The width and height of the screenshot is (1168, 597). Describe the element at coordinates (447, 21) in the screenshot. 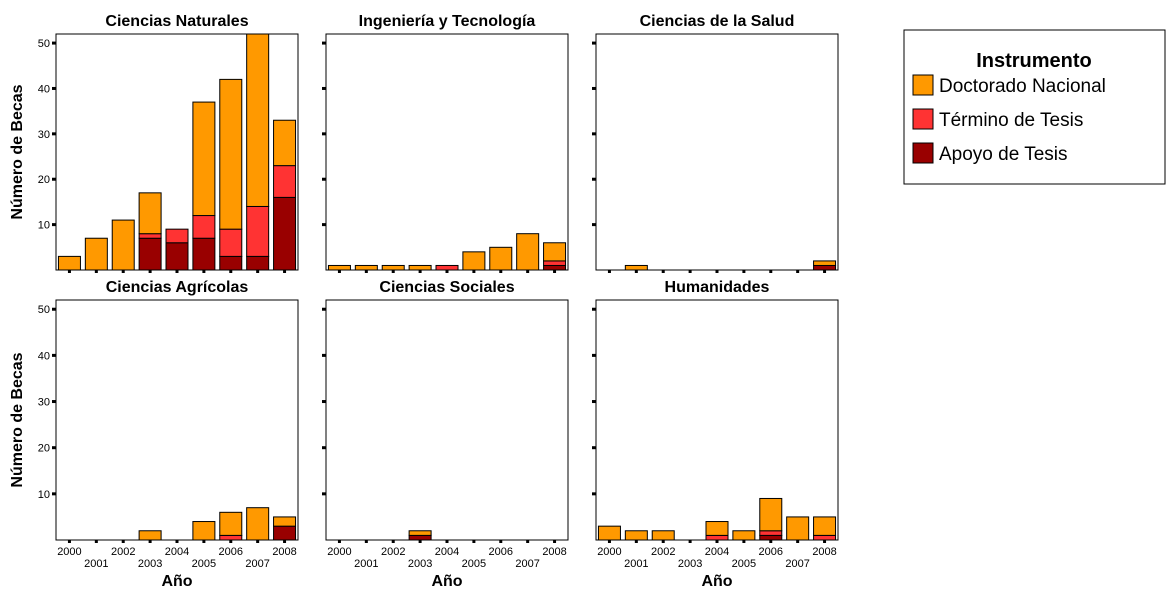

I see `panel-title: Ingeniería y Tecnología` at that location.